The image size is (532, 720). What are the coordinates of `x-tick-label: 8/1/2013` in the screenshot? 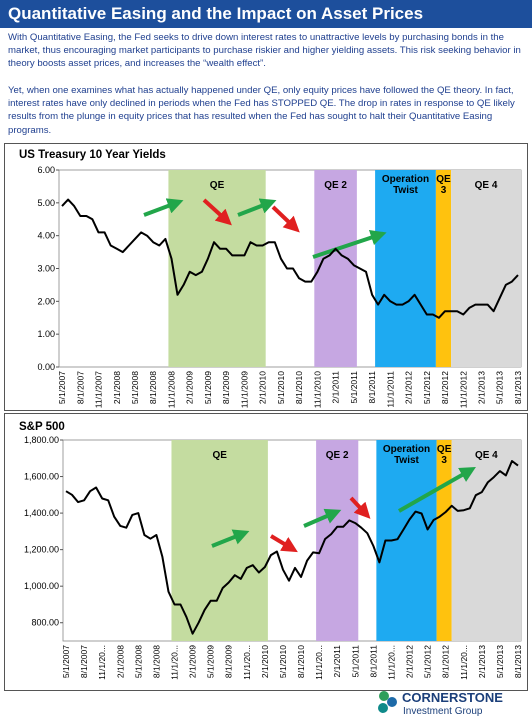 It's located at (518, 387).